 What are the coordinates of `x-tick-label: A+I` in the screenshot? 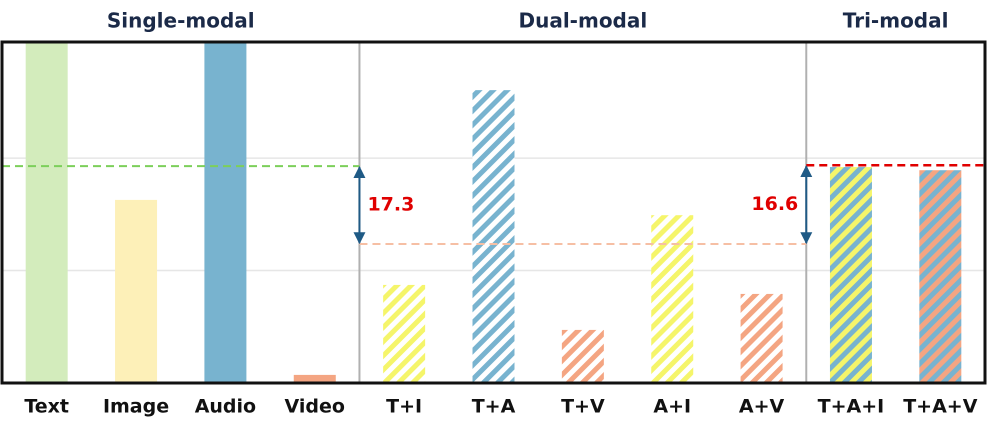 It's located at (672, 407).